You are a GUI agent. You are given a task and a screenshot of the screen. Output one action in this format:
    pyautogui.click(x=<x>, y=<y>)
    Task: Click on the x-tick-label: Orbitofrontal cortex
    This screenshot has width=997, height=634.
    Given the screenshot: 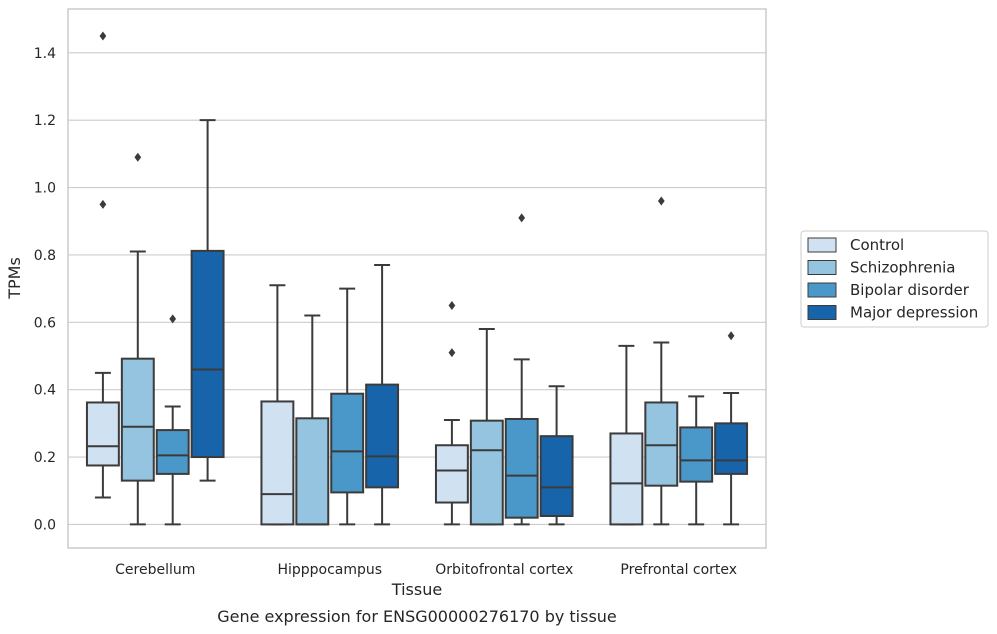 What is the action you would take?
    pyautogui.click(x=504, y=570)
    